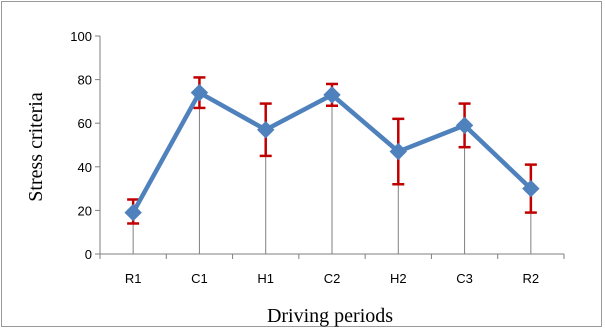 The image size is (605, 330). I want to click on y-tick-label: 60, so click(85, 123).